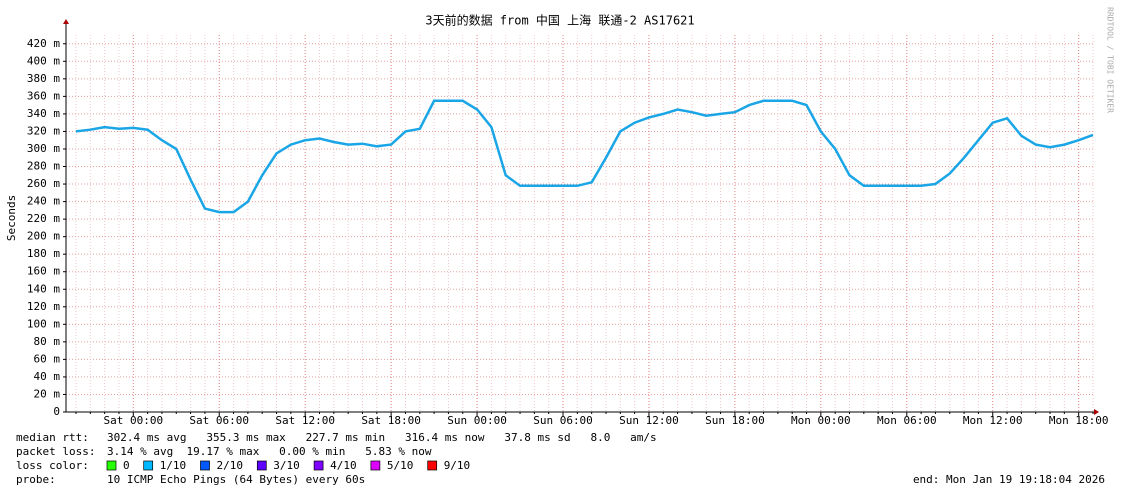  Describe the element at coordinates (477, 420) in the screenshot. I see `x-tick-label: Sun 00:00` at that location.